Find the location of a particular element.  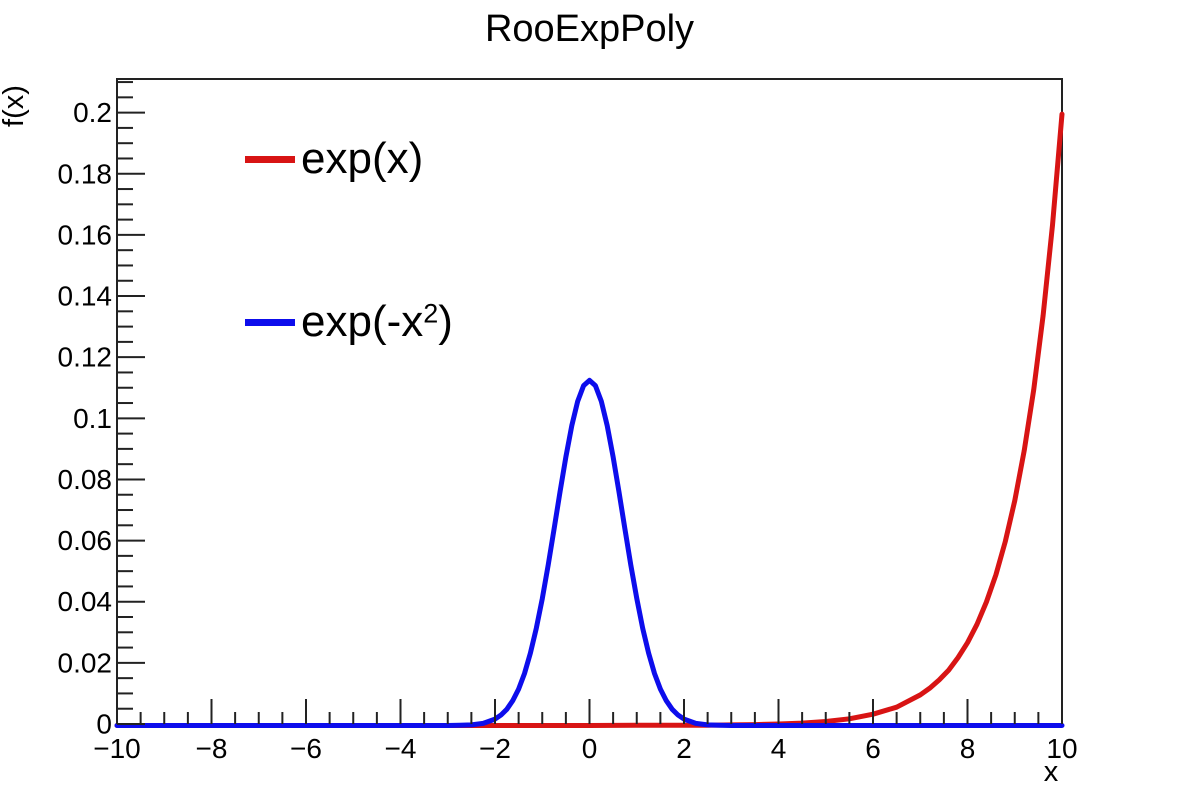

x-axis-title: x is located at coordinates (1051, 772).